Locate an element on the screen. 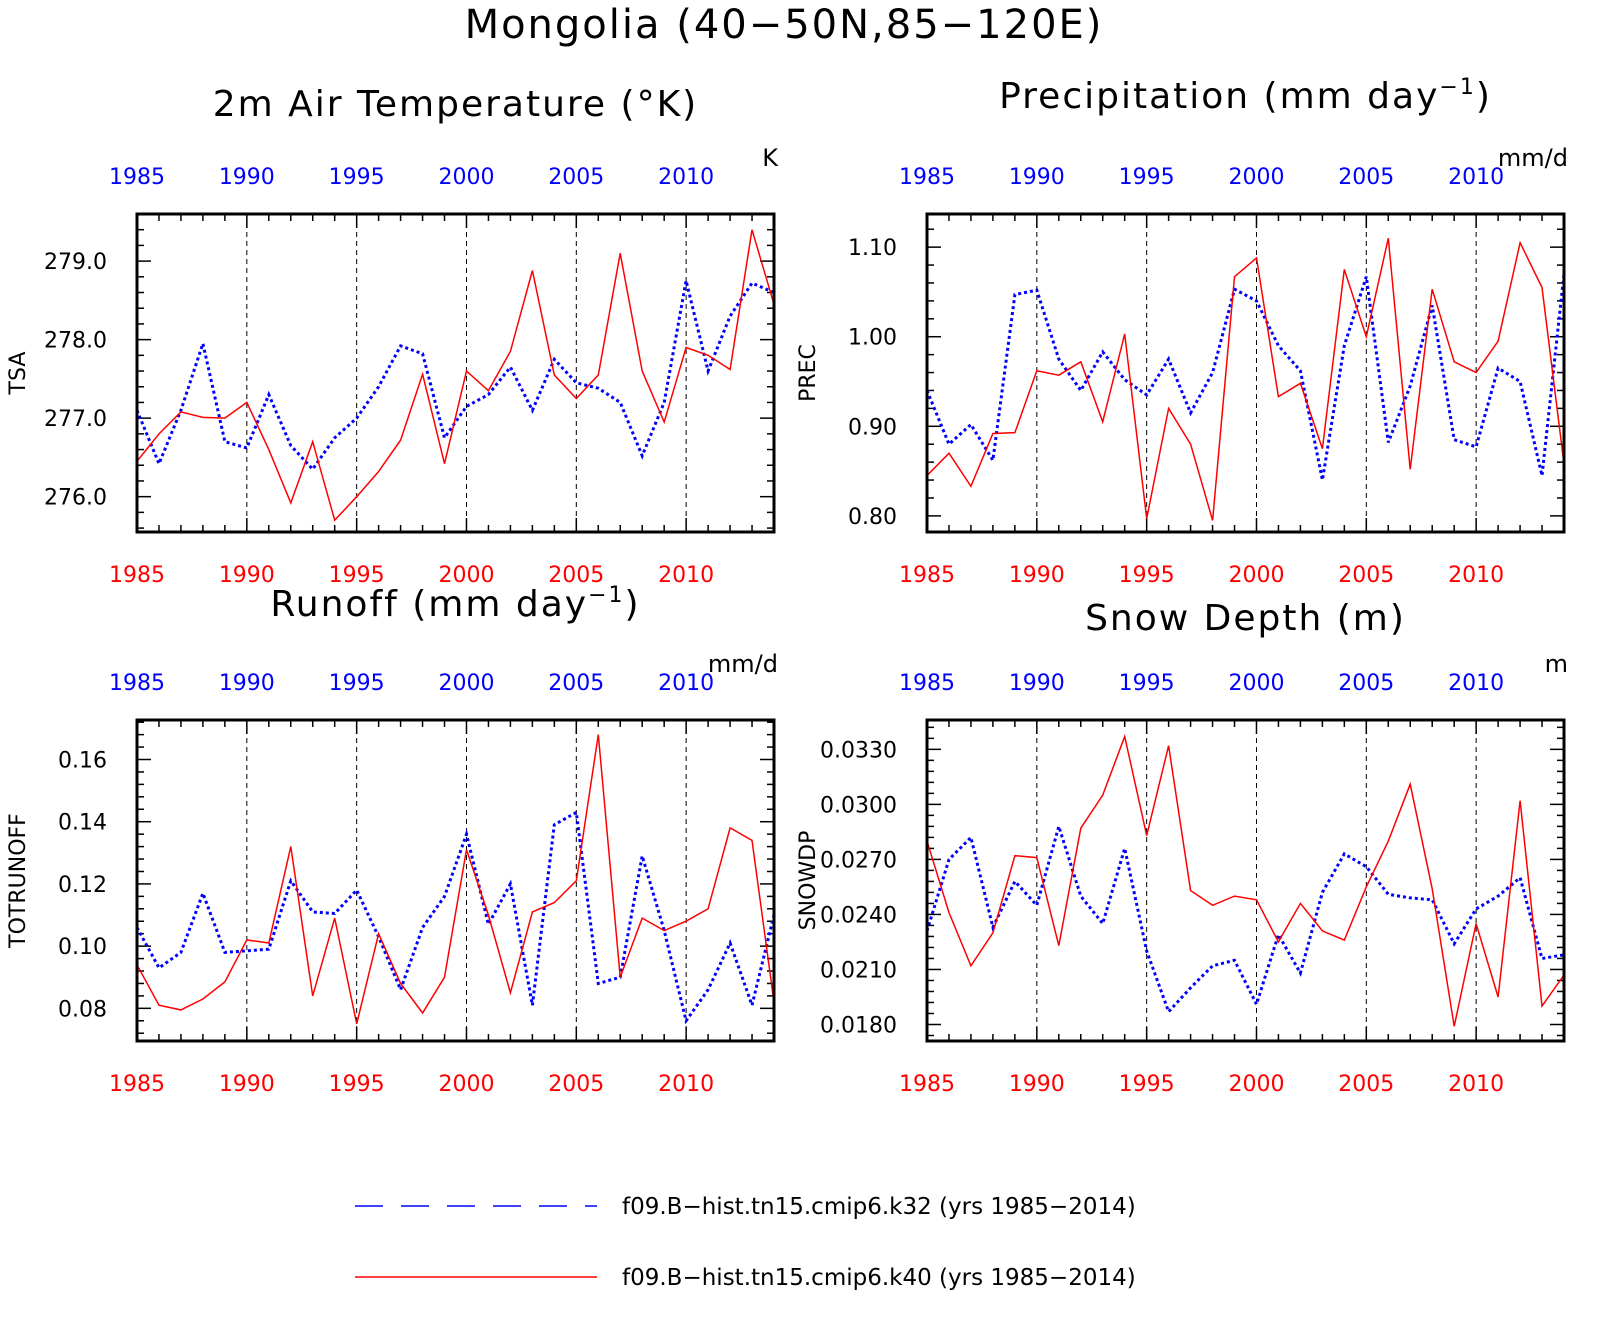 The image size is (1622, 1336). panel-title: Precipitation (mm day−1) is located at coordinates (1245, 96).